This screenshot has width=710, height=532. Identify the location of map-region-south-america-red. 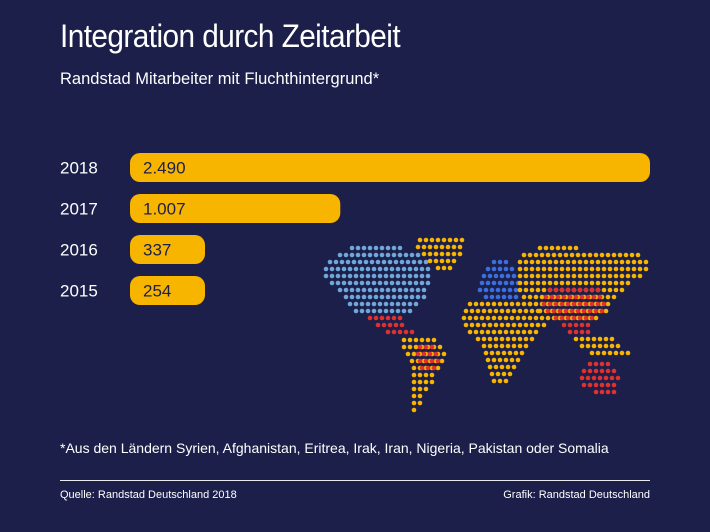
(428, 357).